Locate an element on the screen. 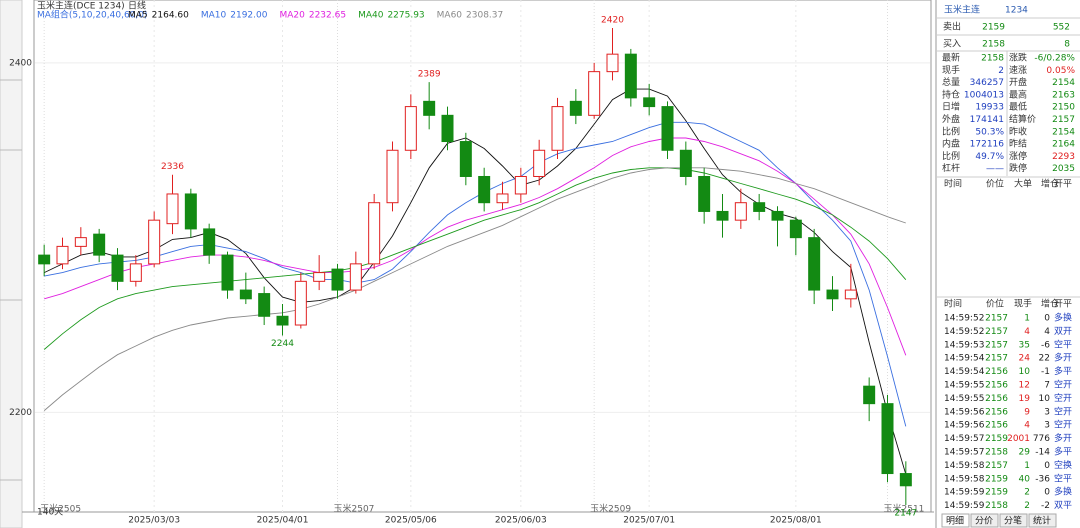 Image resolution: width=1080 pixels, height=528 pixels. quote-label: 杠杆 is located at coordinates (951, 168).